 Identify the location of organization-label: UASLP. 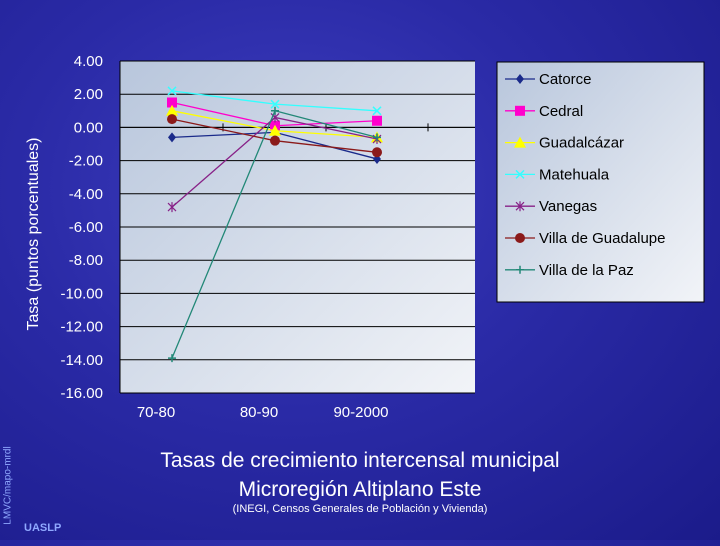
(43, 528).